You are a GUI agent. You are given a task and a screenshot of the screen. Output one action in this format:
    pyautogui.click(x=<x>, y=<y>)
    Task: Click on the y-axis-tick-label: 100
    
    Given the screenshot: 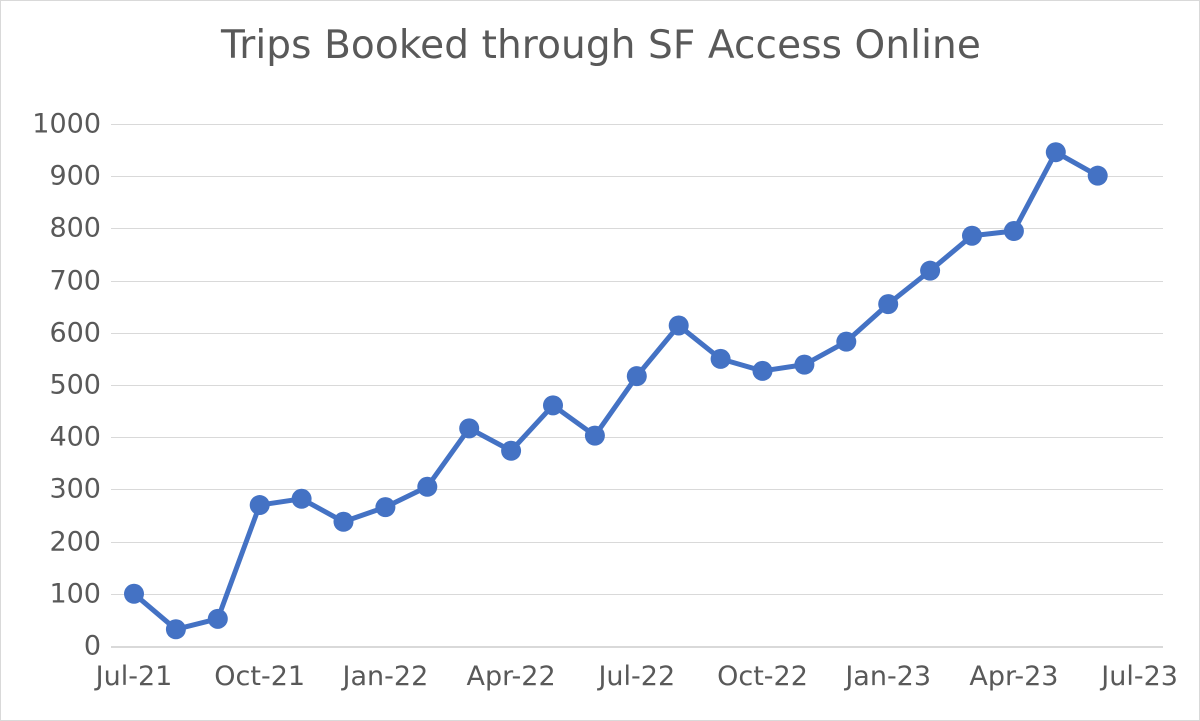 What is the action you would take?
    pyautogui.click(x=75, y=594)
    